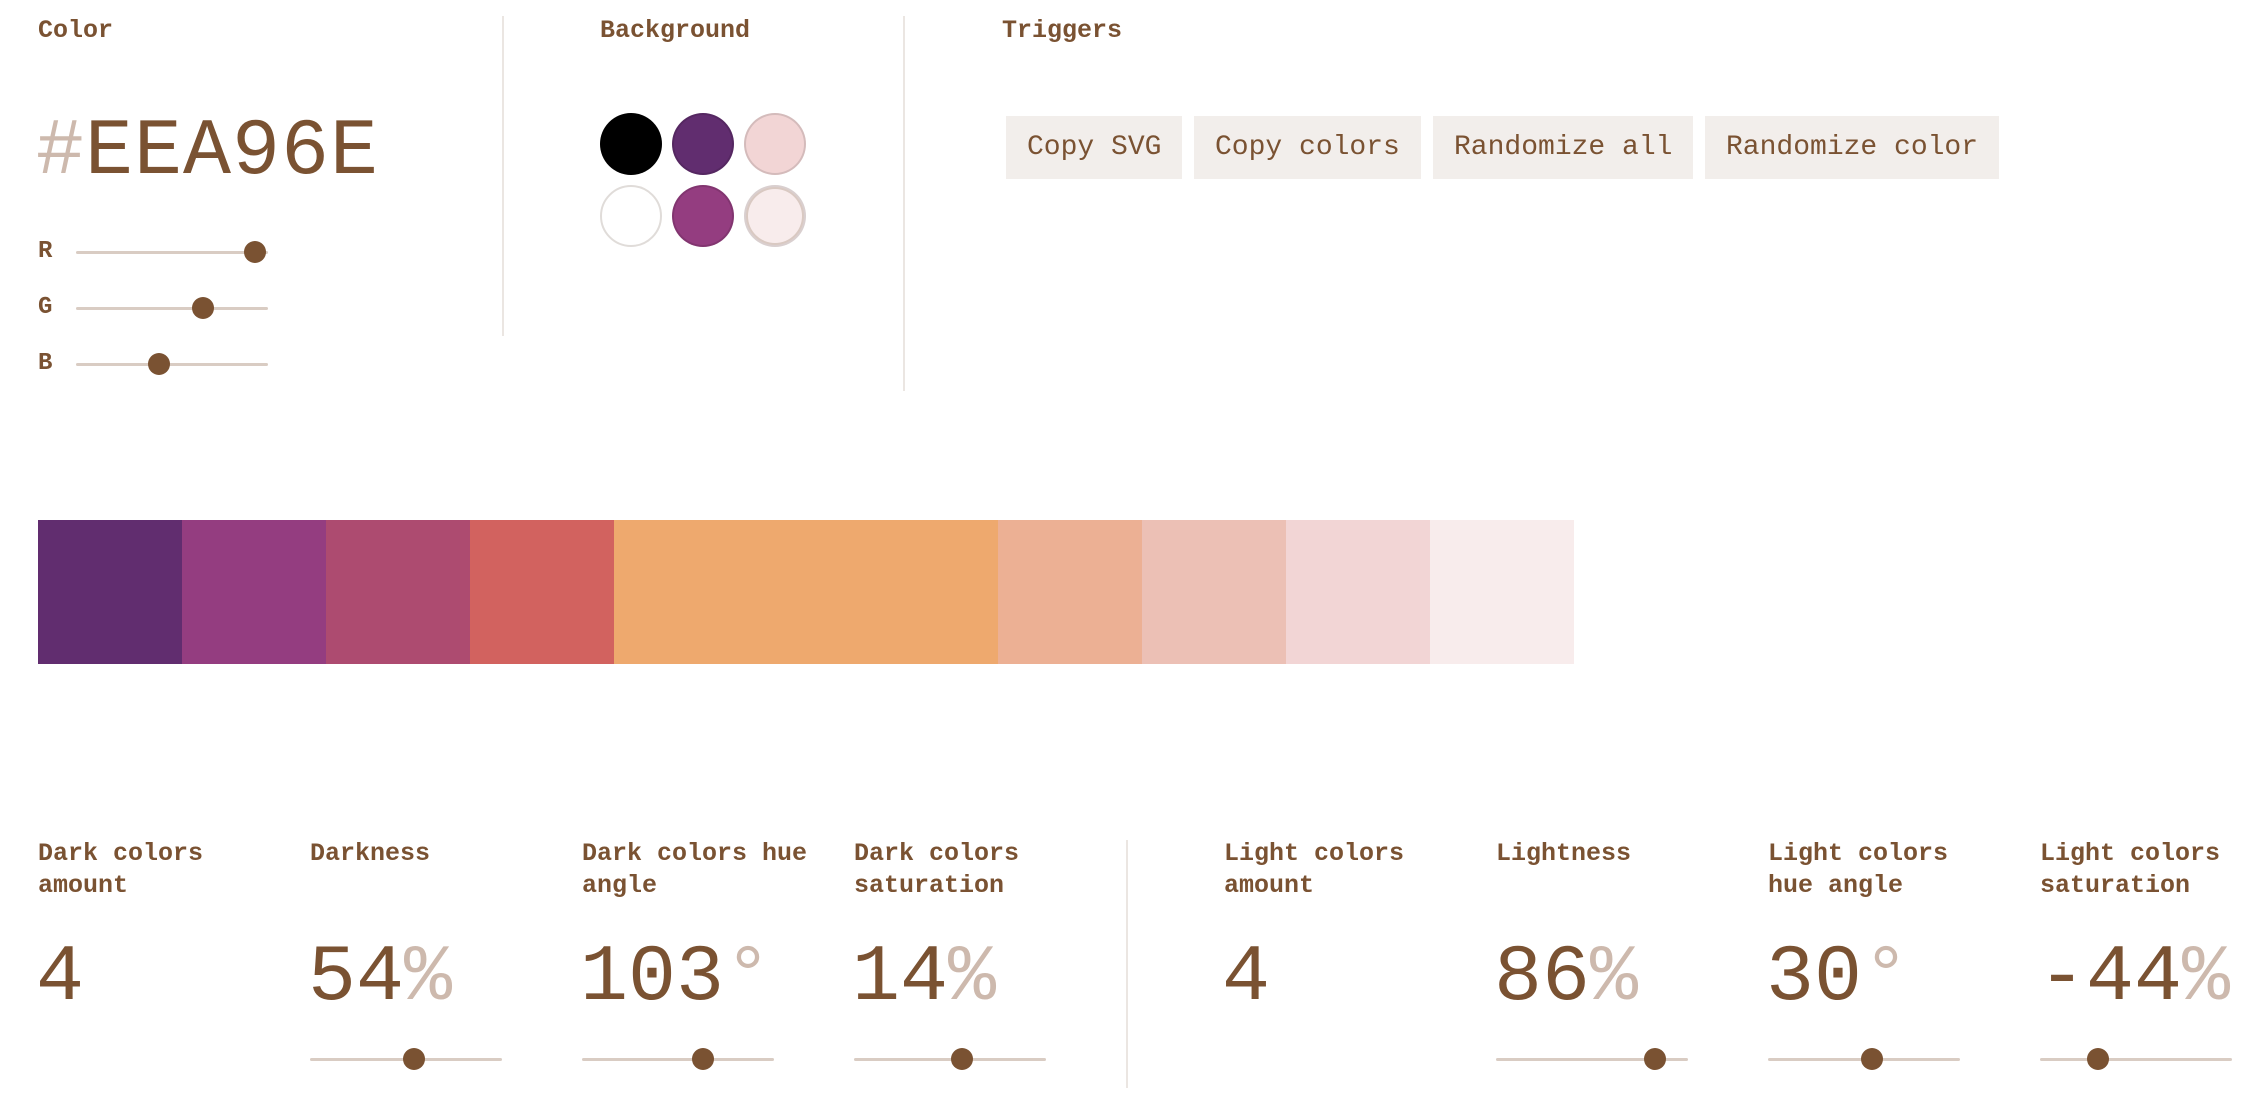  What do you see at coordinates (1246, 978) in the screenshot?
I see `light-amount-value: 4` at bounding box center [1246, 978].